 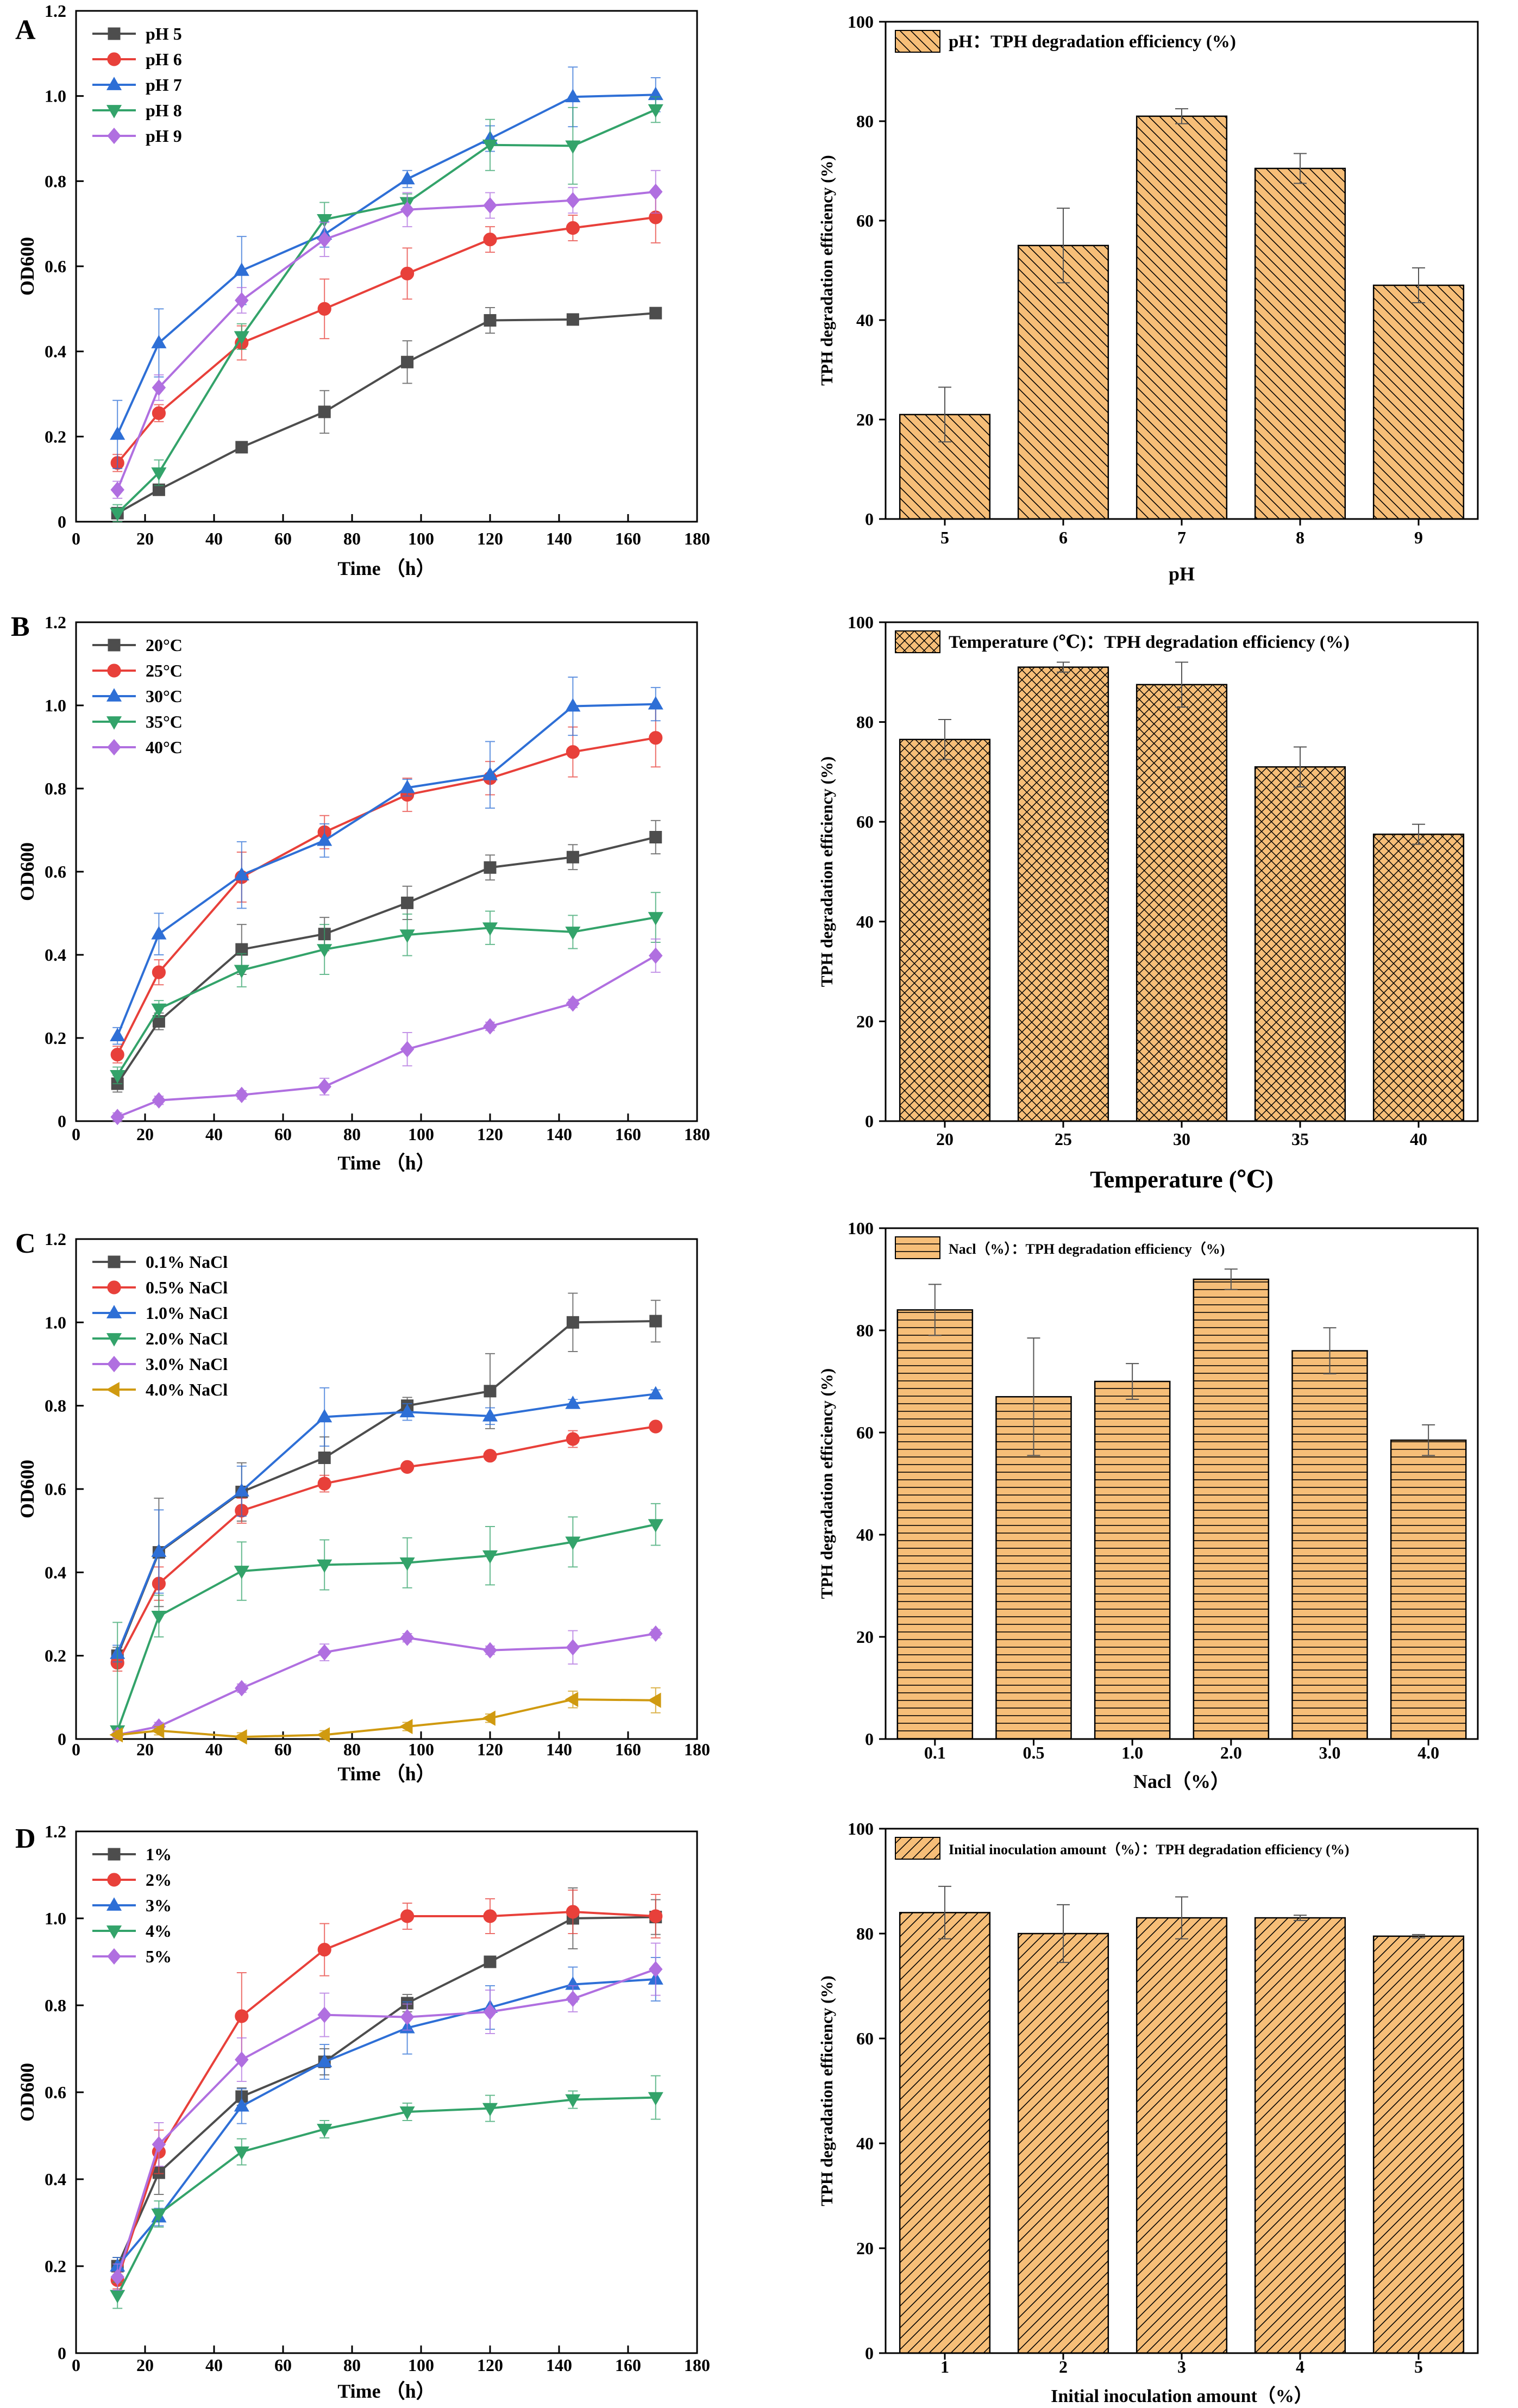 I want to click on legend-label: 3%, so click(x=159, y=1905).